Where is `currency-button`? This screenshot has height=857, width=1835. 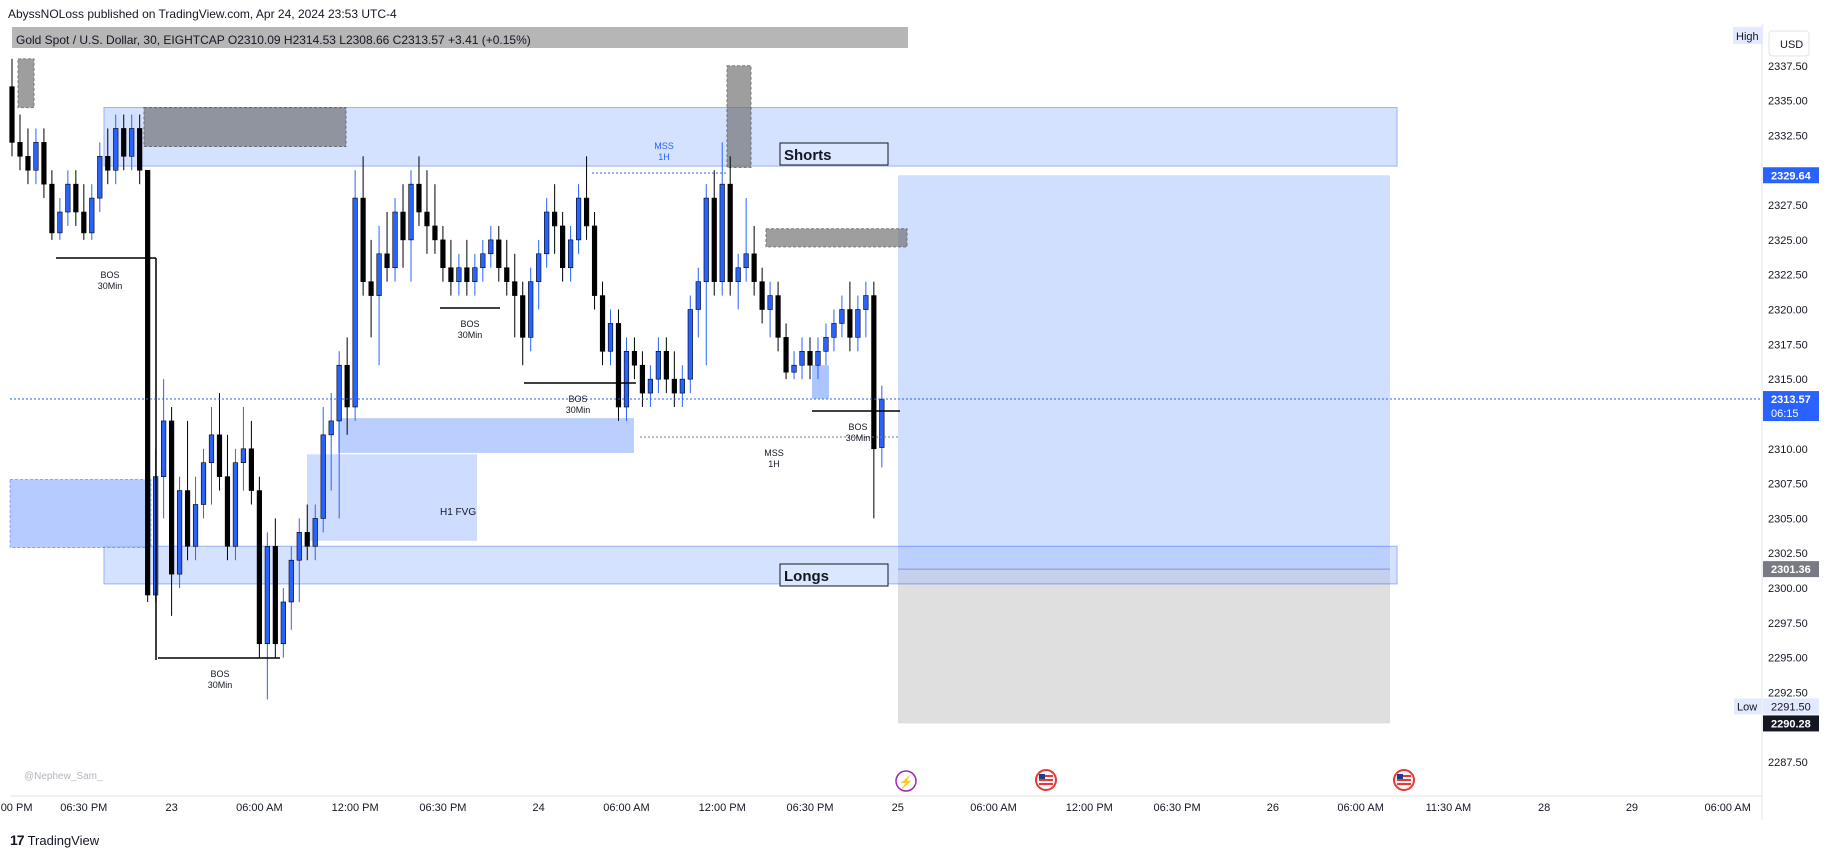 currency-button is located at coordinates (1789, 43).